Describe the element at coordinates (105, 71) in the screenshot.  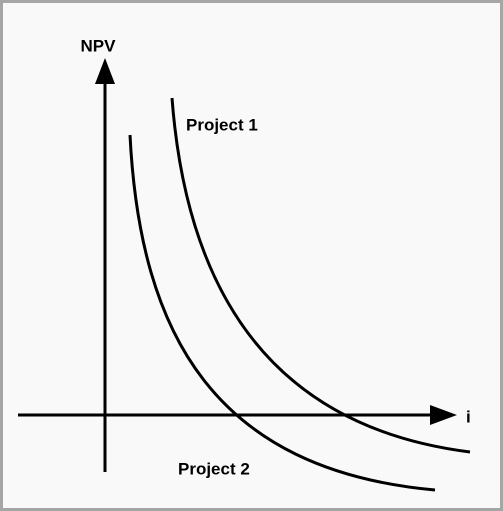
I see `y-arrow` at that location.